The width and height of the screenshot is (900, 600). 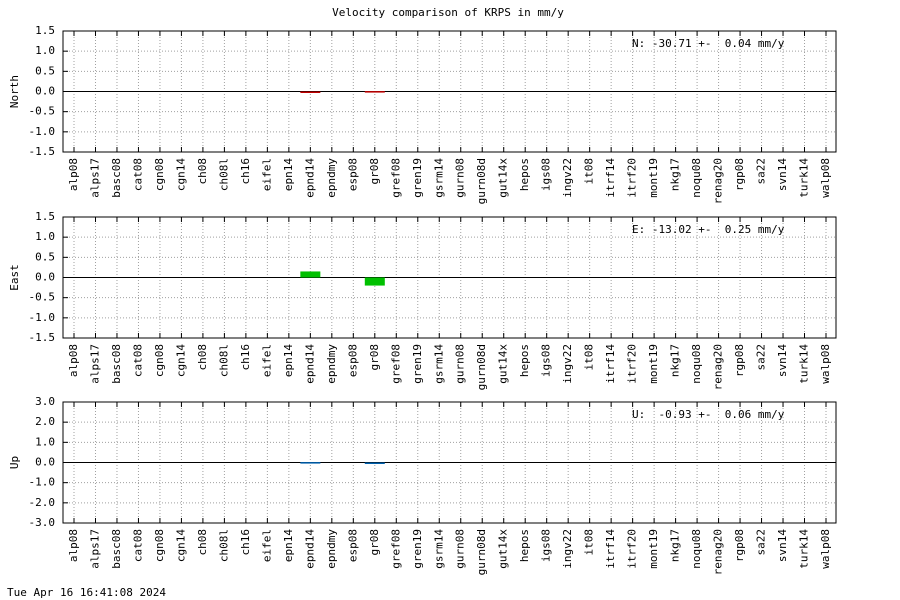 What do you see at coordinates (708, 229) in the screenshot?
I see `annotation: E: -13.02 +- 0.25 mm/y` at bounding box center [708, 229].